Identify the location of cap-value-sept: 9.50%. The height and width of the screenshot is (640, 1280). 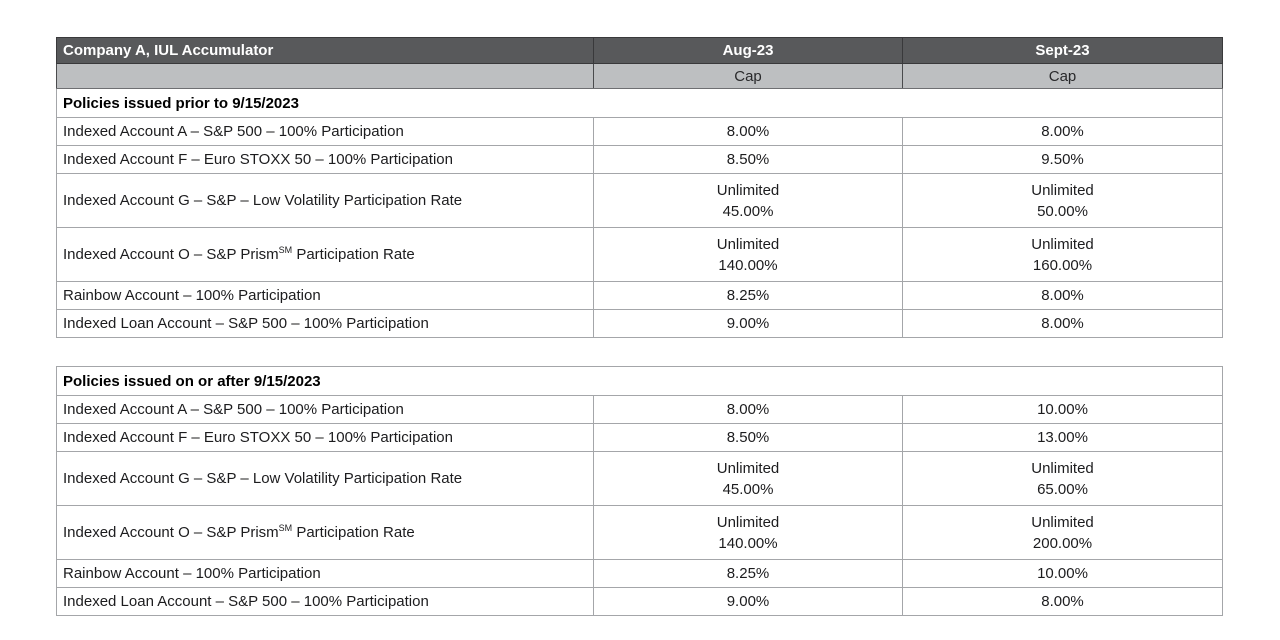
(1062, 159).